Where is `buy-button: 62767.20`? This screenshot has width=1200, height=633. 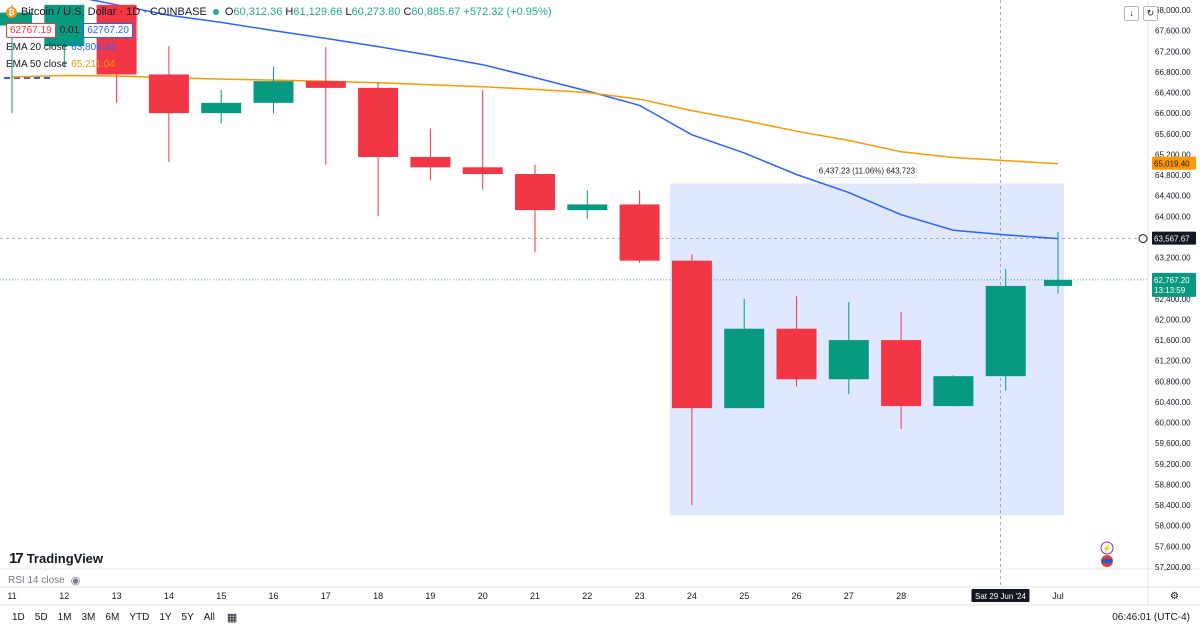
buy-button: 62767.20 is located at coordinates (108, 30).